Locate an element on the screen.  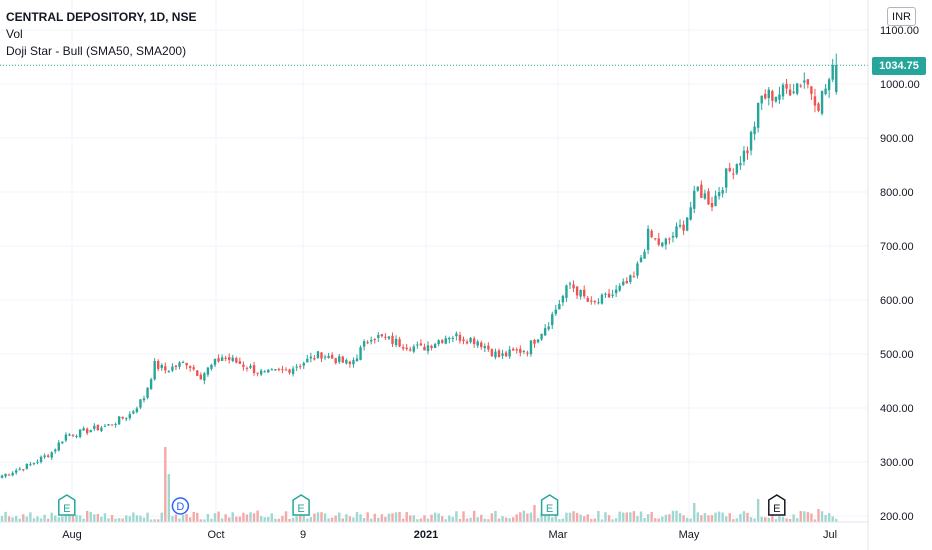
time-tick-label: Aug is located at coordinates (72, 535).